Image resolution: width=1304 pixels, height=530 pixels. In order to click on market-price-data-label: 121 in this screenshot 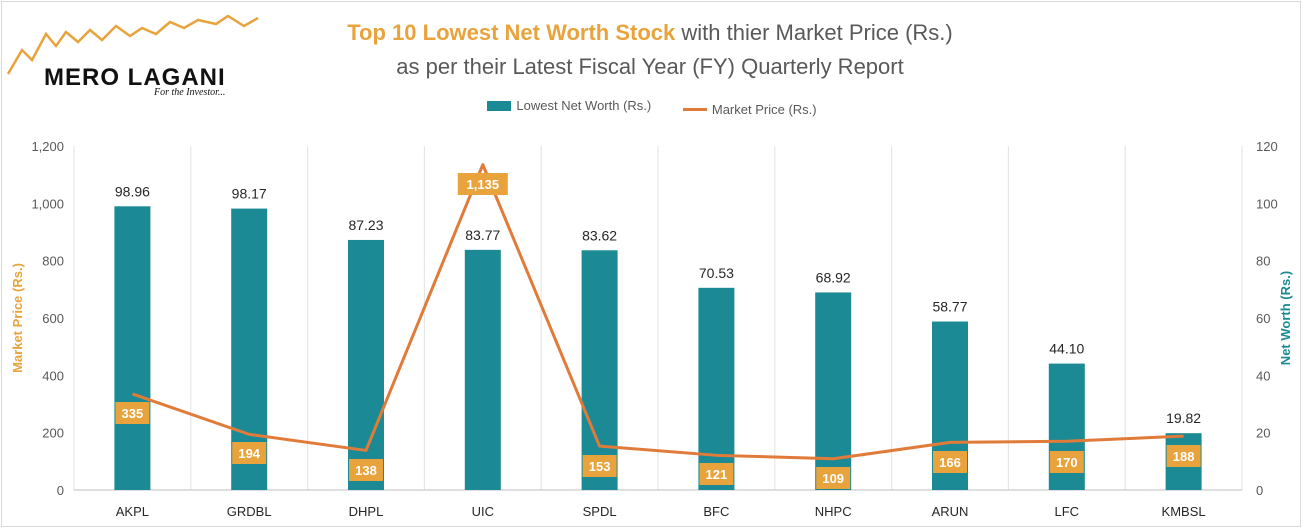, I will do `click(717, 474)`.